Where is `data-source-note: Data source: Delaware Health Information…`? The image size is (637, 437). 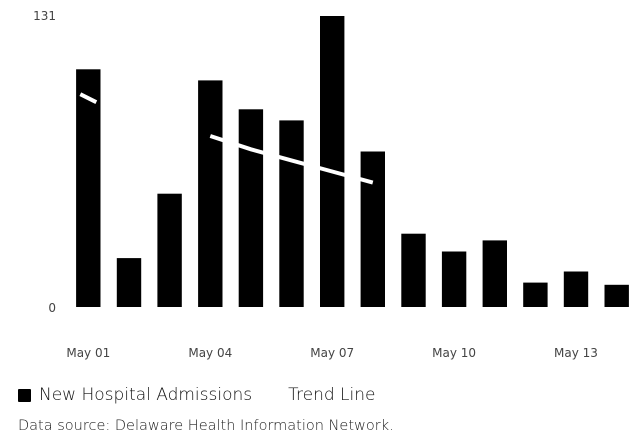 data-source-note: Data source: Delaware Health Information… is located at coordinates (206, 426).